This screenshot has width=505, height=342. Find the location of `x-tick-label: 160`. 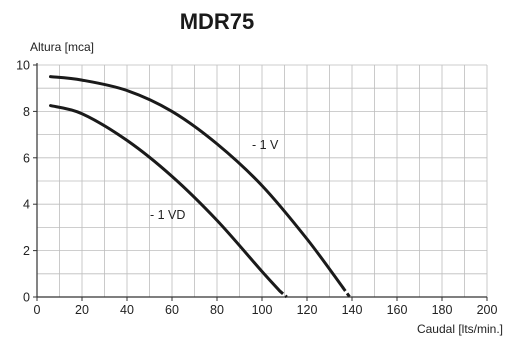

x-tick-label: 160 is located at coordinates (397, 310).